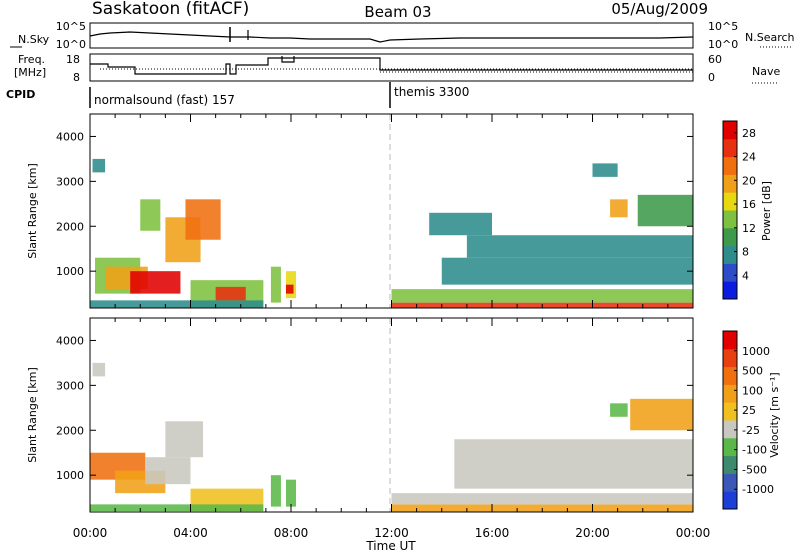 This screenshot has height=554, width=800. I want to click on noise-right-tick-high: 10^5, so click(723, 26).